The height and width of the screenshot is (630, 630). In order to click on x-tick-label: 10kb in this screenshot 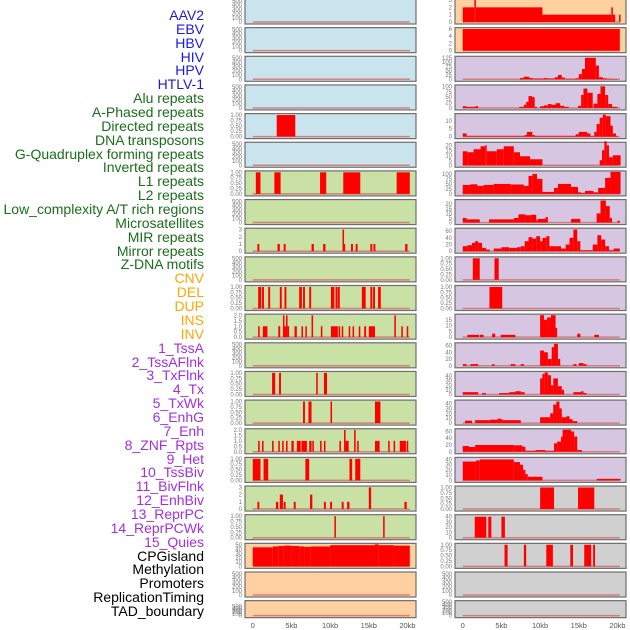, I will do `click(540, 625)`.